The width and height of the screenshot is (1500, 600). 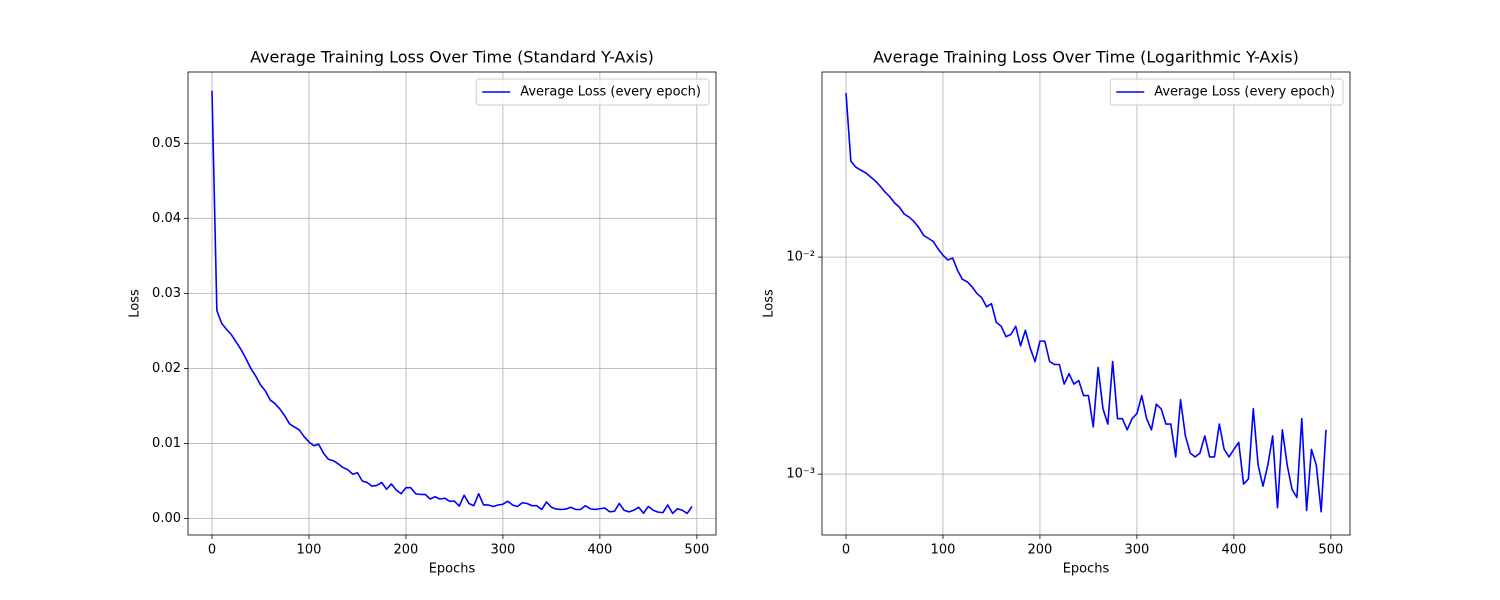 I want to click on y-tick-label: 0.00, so click(x=166, y=518).